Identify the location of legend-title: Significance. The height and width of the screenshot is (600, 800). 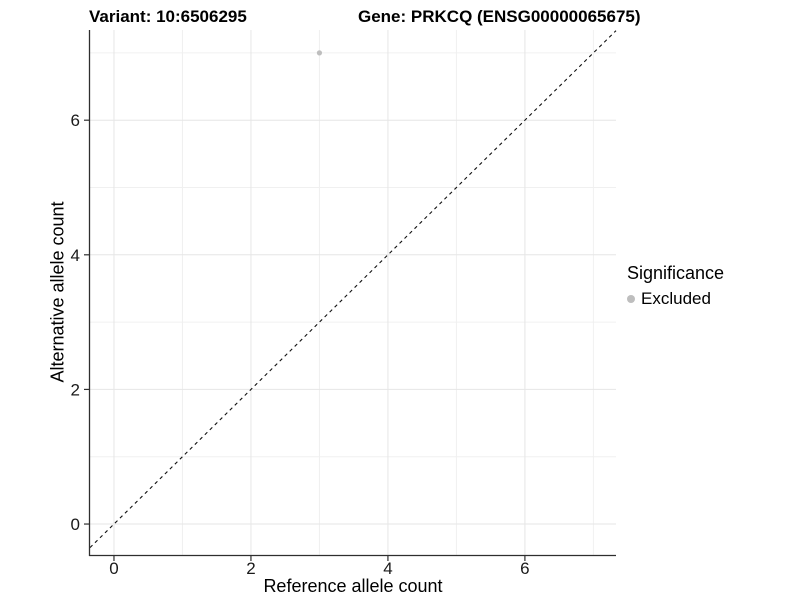
(676, 273).